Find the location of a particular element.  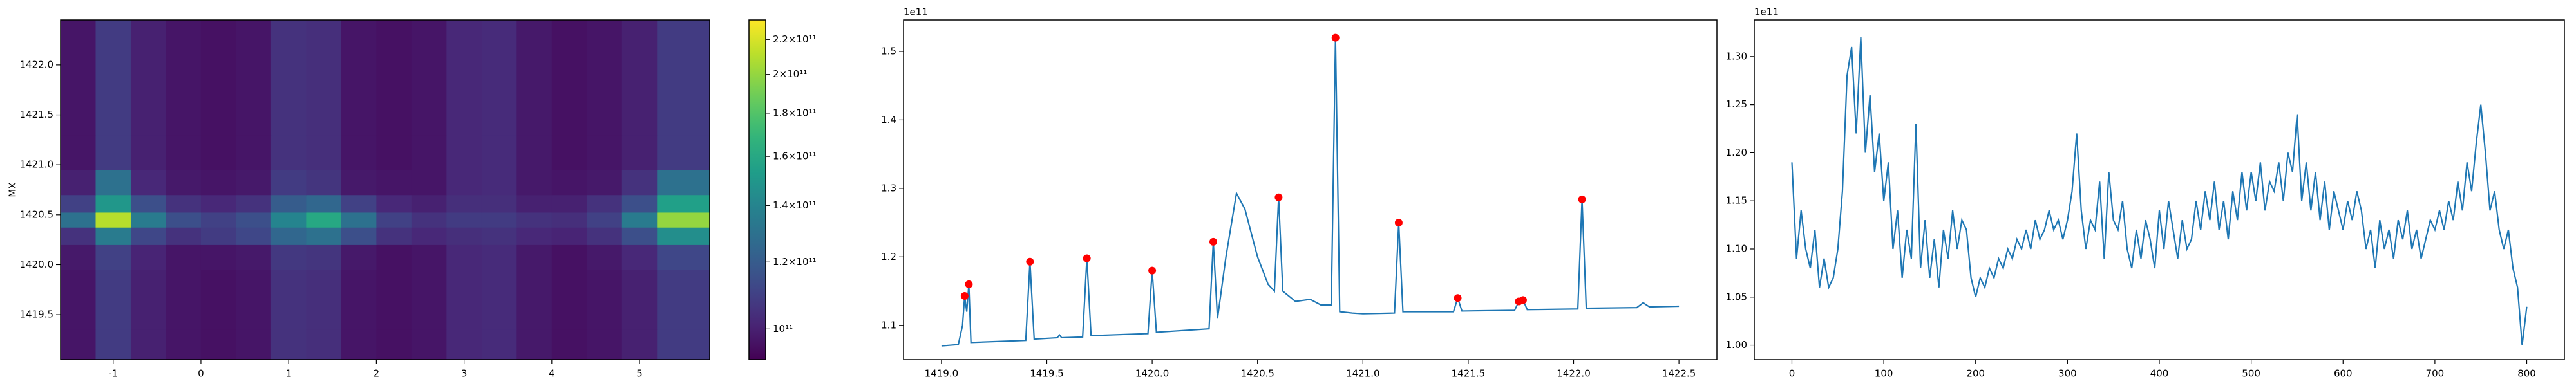

x-tick-label: 2 is located at coordinates (377, 374).